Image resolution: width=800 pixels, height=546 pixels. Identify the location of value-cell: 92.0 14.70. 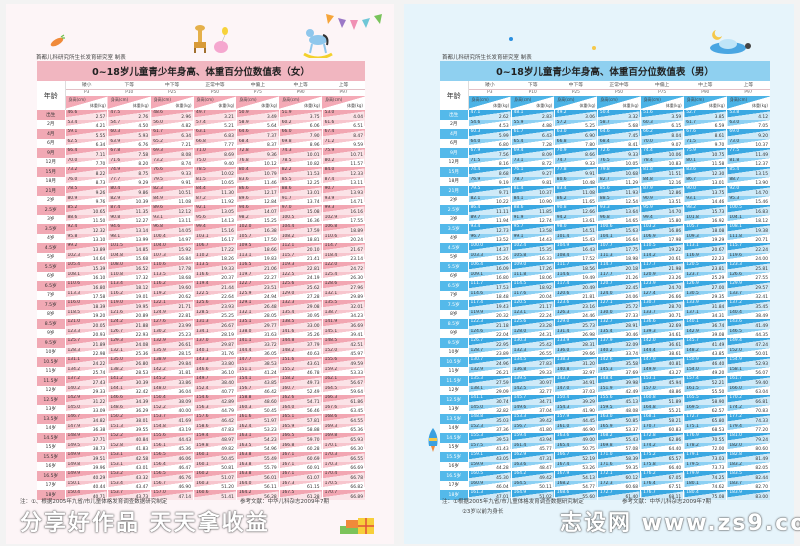
(748, 191).